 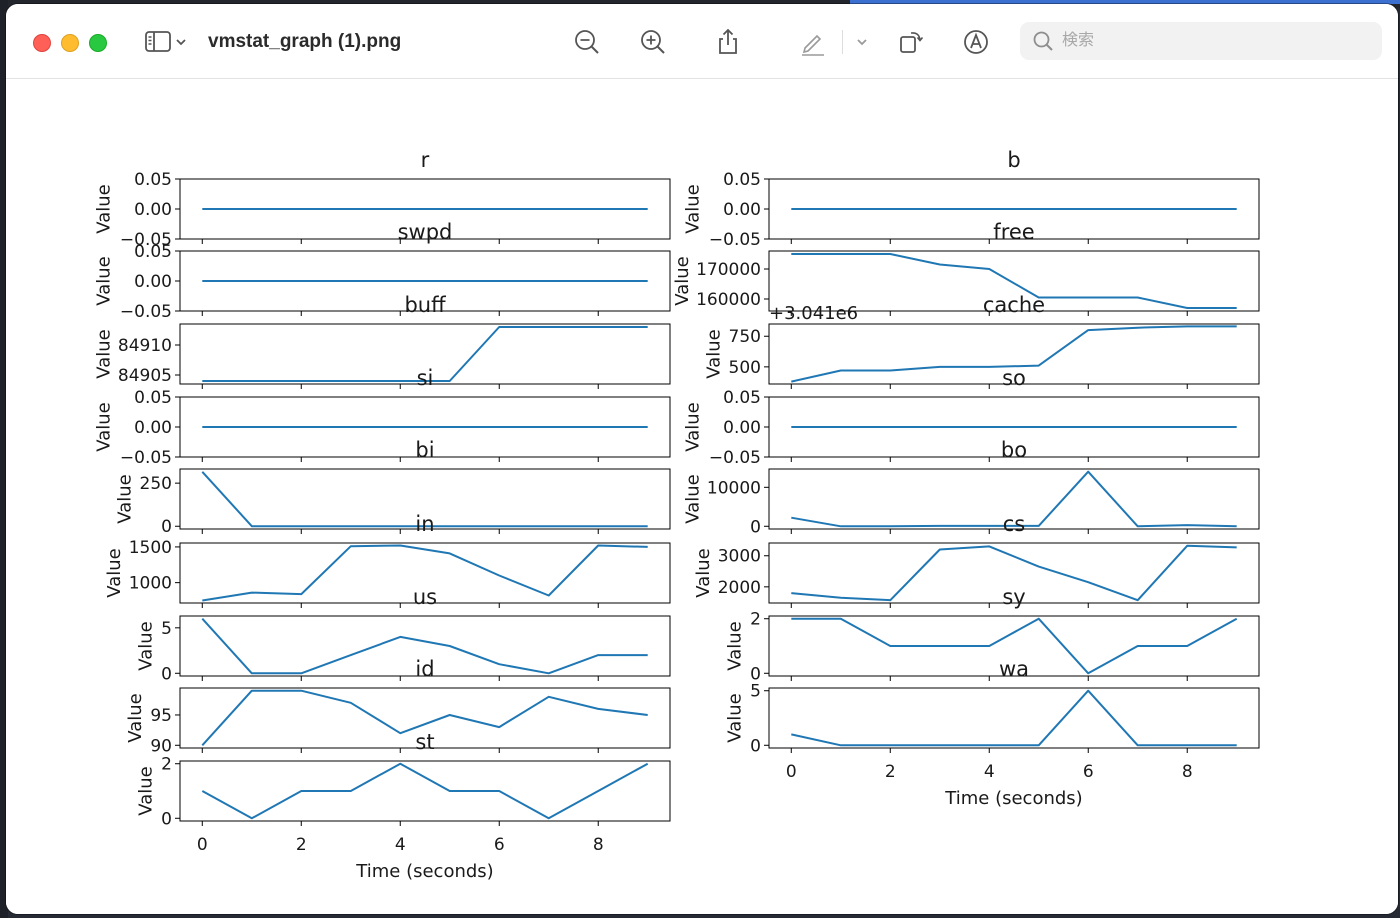 I want to click on ytick-label-id: 95, so click(x=161, y=716).